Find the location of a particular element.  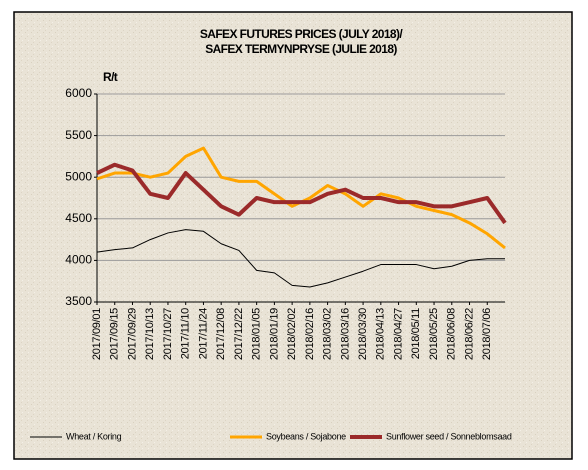

x-tick-label: 2018/02/02 is located at coordinates (292, 334).